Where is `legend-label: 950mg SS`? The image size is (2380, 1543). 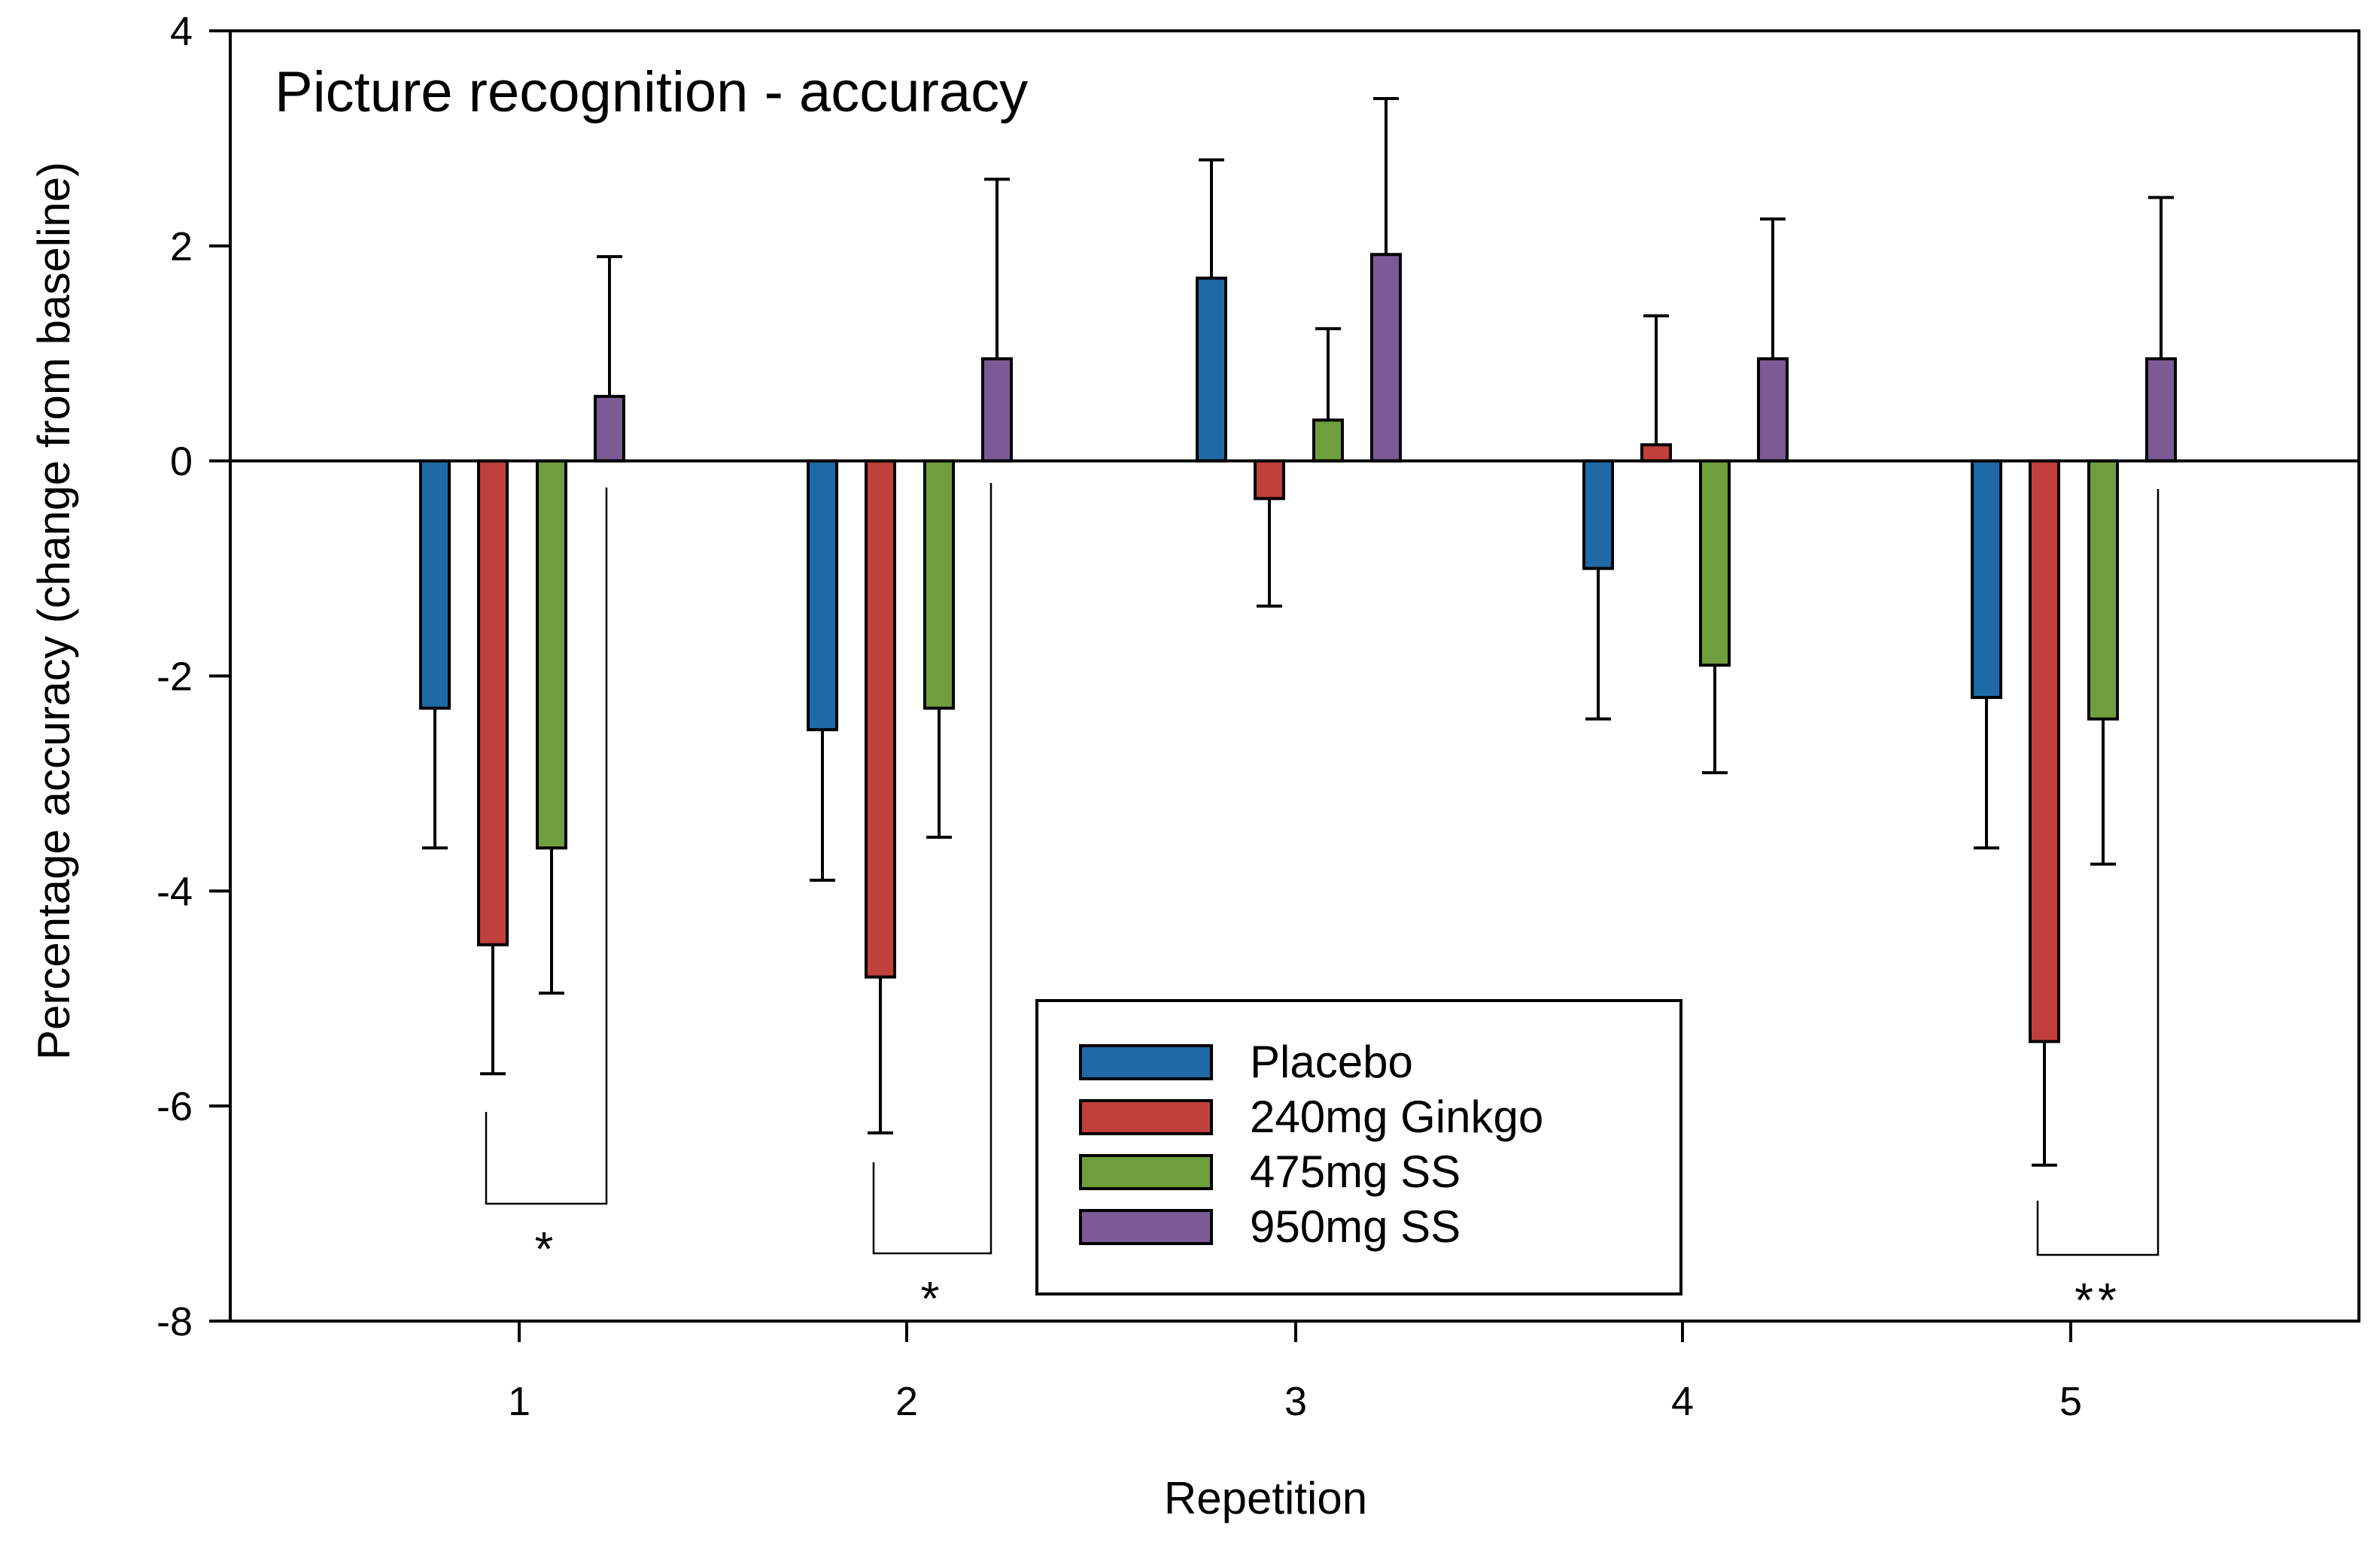 legend-label: 950mg SS is located at coordinates (1355, 1227).